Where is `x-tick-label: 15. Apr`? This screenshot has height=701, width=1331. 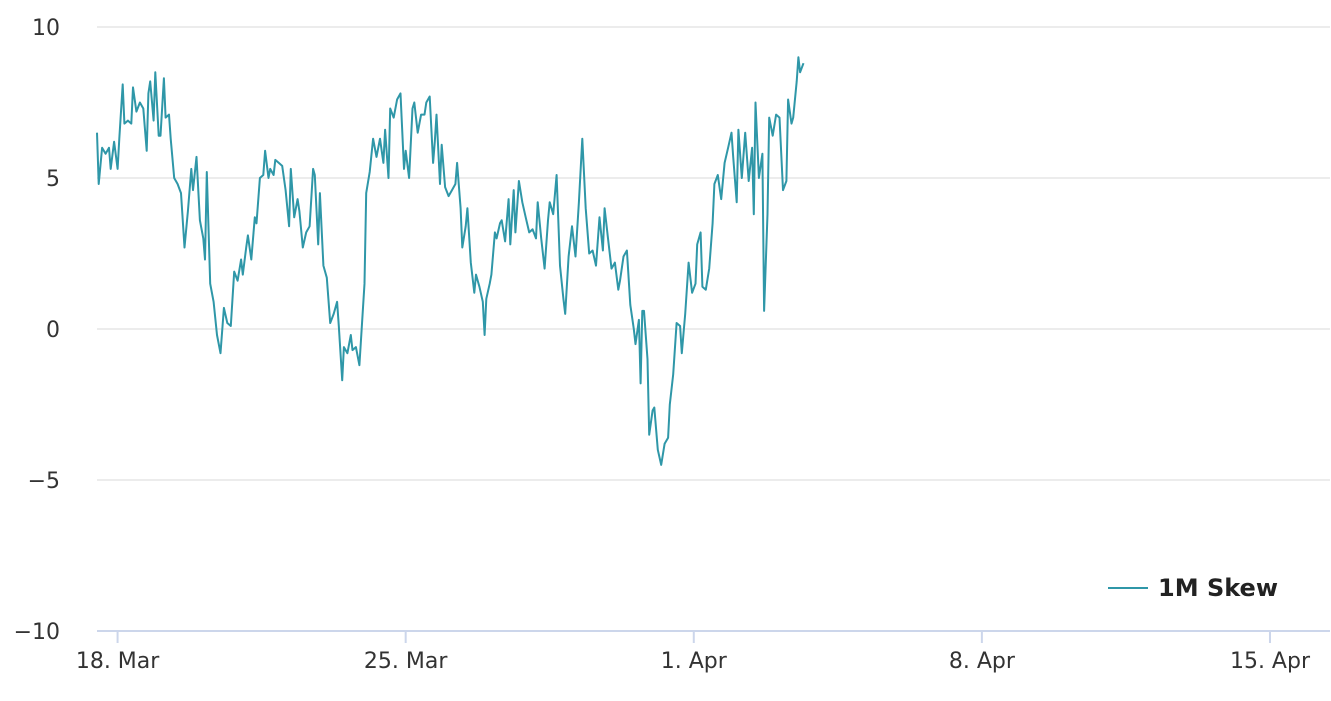 x-tick-label: 15. Apr is located at coordinates (1270, 661).